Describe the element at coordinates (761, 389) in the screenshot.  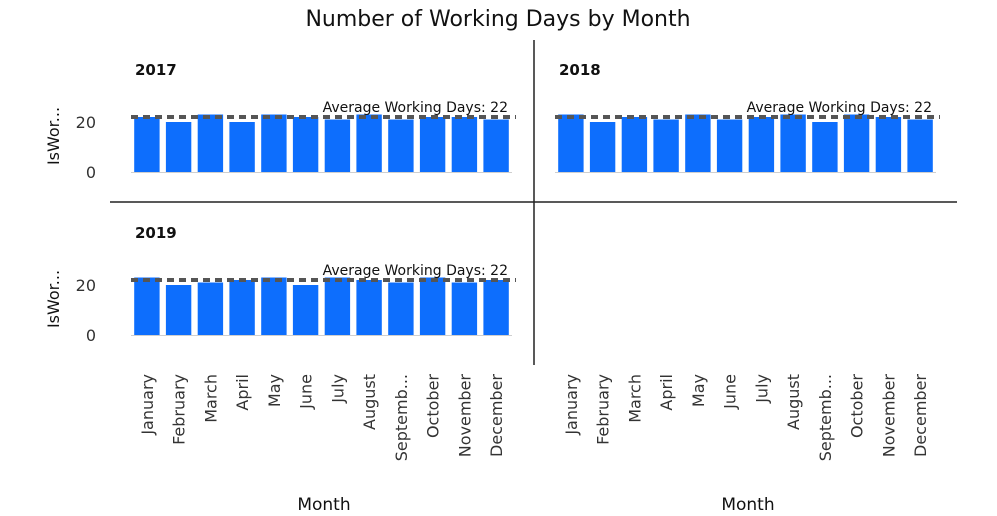
I see `x-tick-right-7: July` at that location.